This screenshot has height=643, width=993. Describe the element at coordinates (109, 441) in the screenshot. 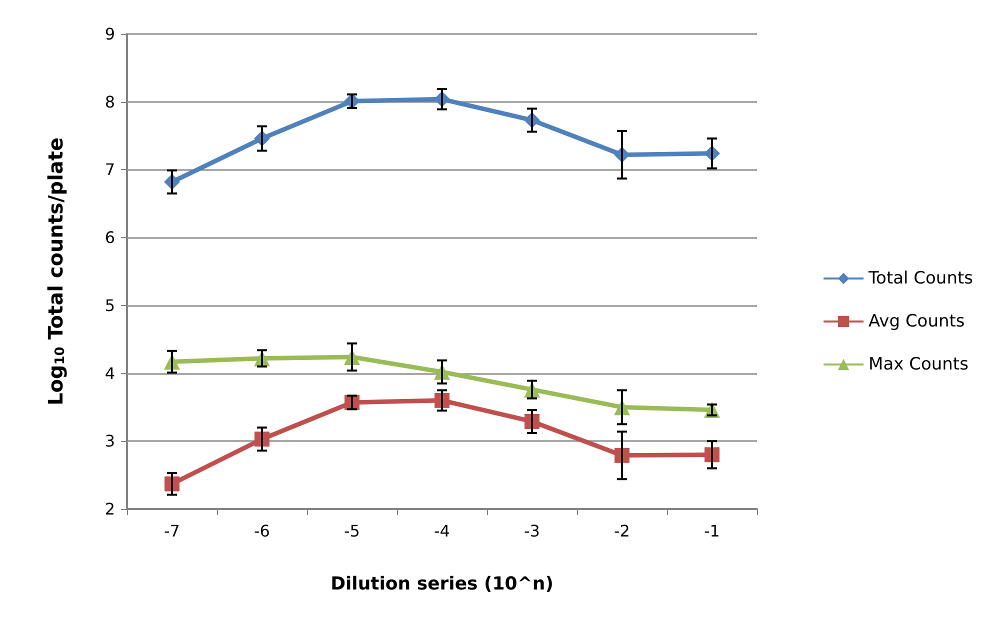

I see `y-tick-label: 3` at that location.